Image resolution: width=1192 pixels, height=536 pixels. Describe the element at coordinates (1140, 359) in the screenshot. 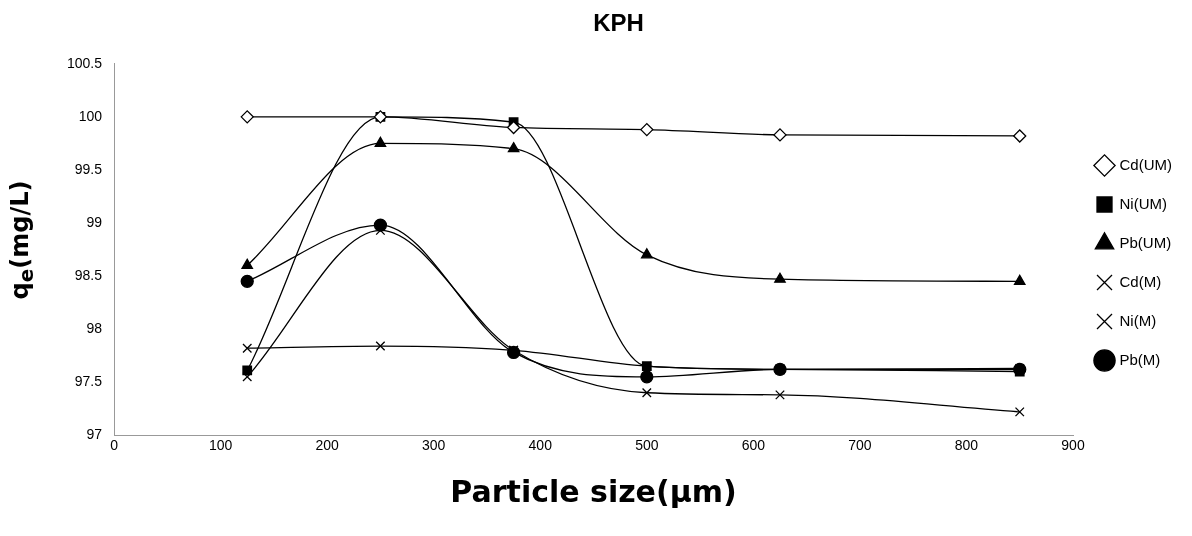

I see `legend-label: Pb(M)` at that location.